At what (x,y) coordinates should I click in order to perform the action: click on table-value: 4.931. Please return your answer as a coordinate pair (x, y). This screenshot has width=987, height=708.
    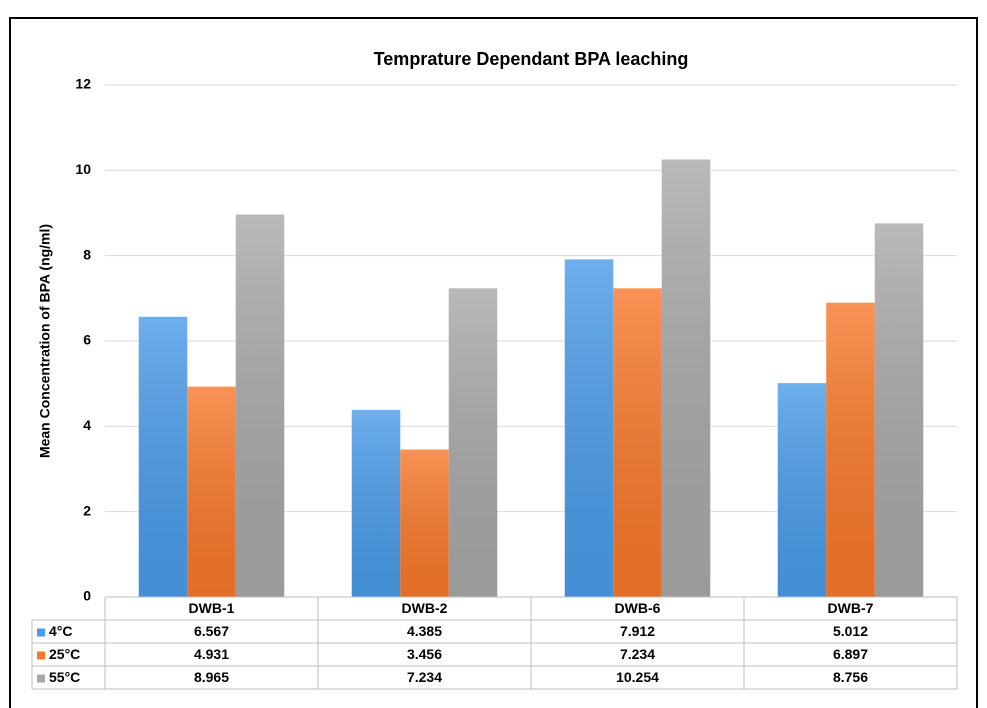
    Looking at the image, I should click on (211, 654).